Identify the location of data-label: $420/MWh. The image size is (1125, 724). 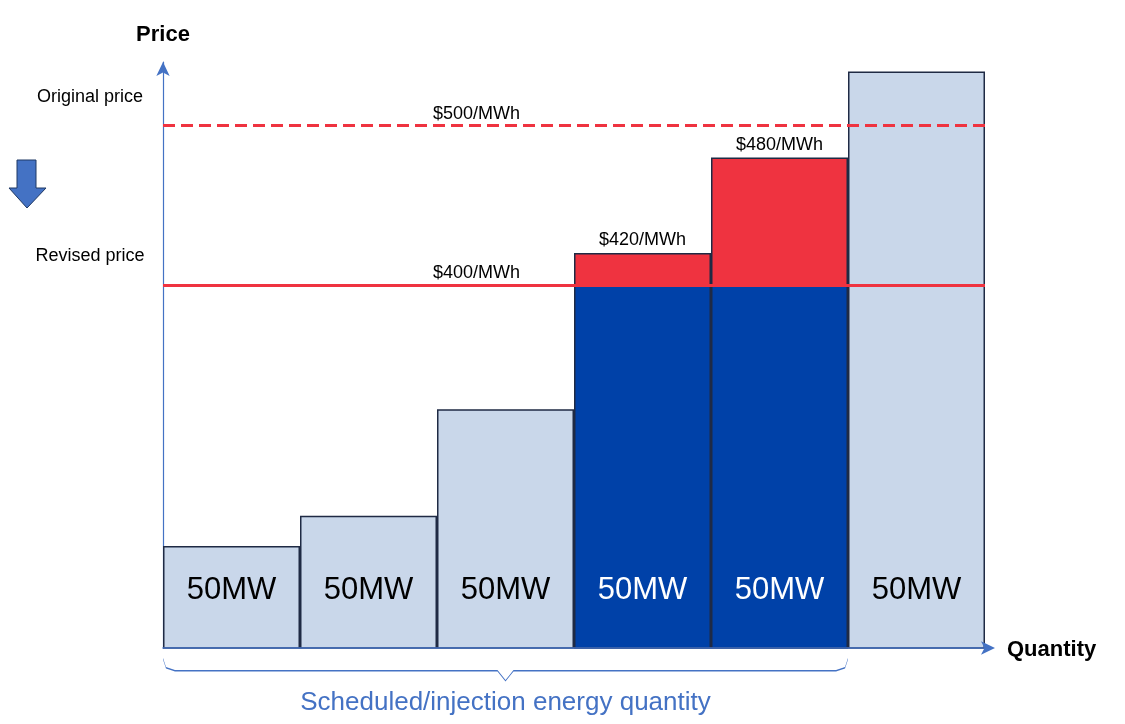
(642, 239).